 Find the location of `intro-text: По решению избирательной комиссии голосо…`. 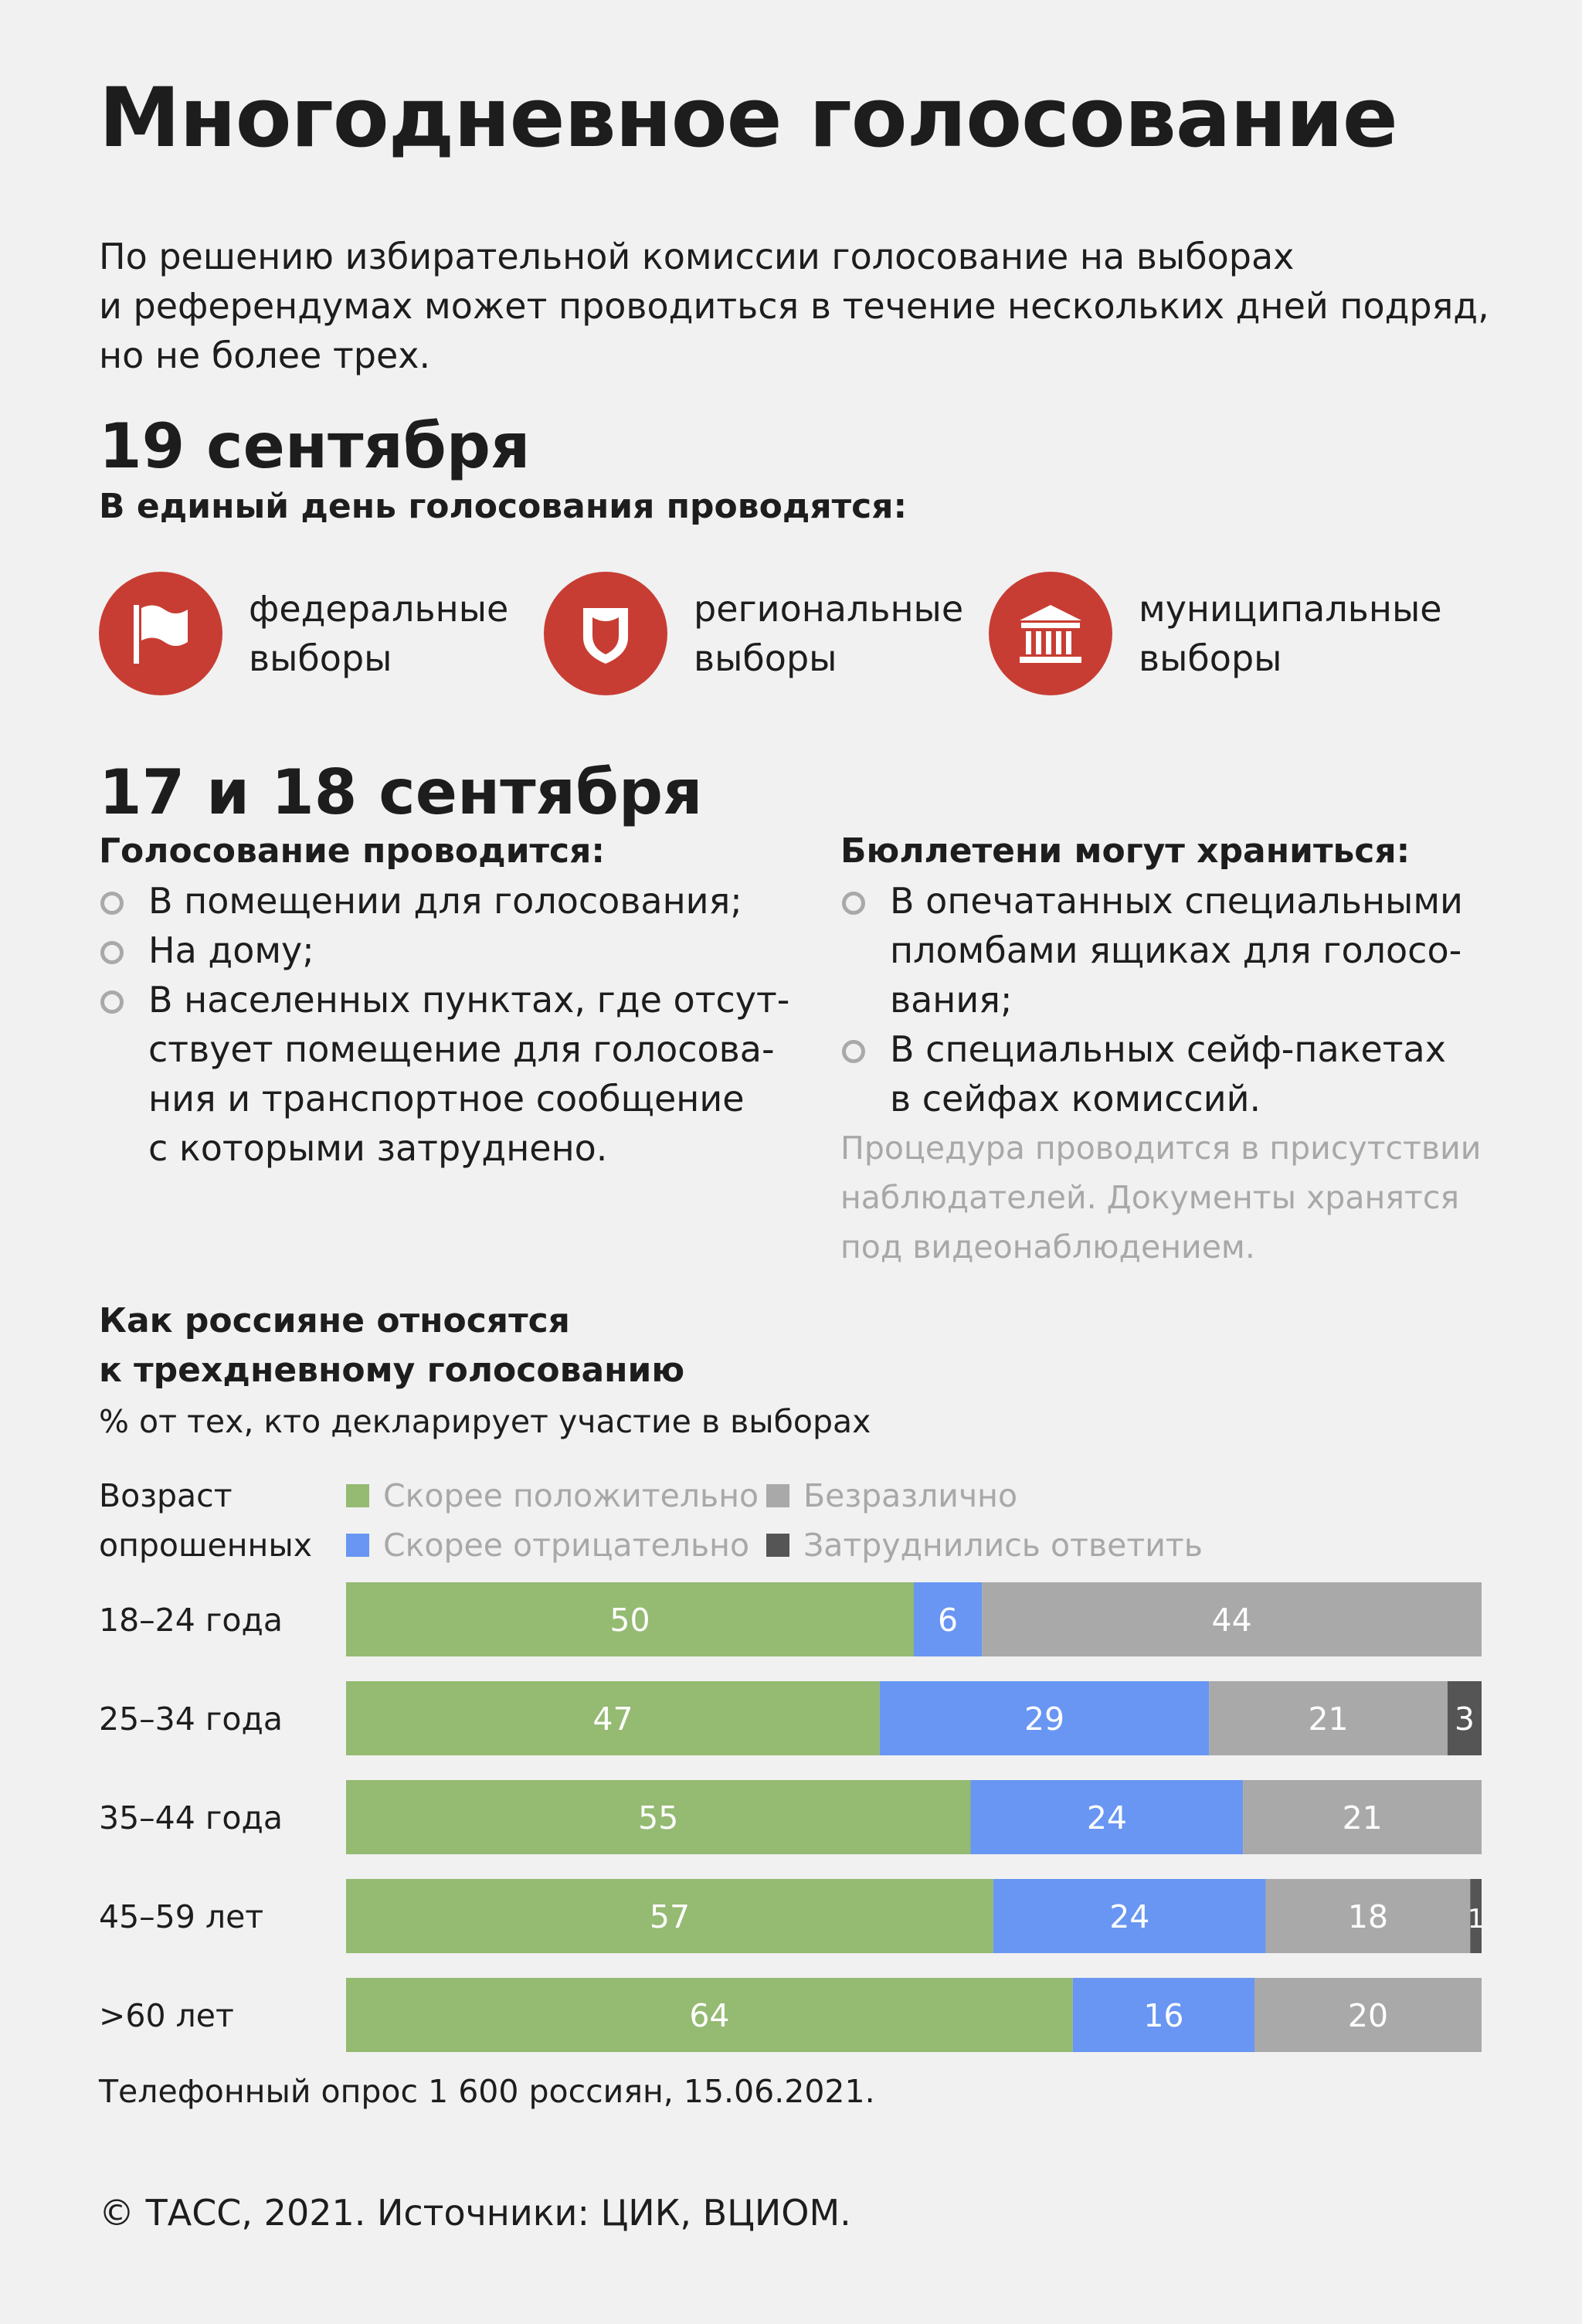

intro-text: По решению избирательной комиссии голосо… is located at coordinates (802, 306).